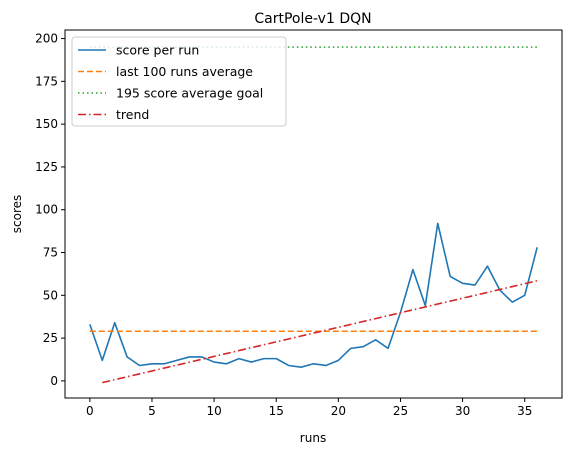 The image size is (575, 455). What do you see at coordinates (152, 411) in the screenshot?
I see `x-tick-label: 5` at bounding box center [152, 411].